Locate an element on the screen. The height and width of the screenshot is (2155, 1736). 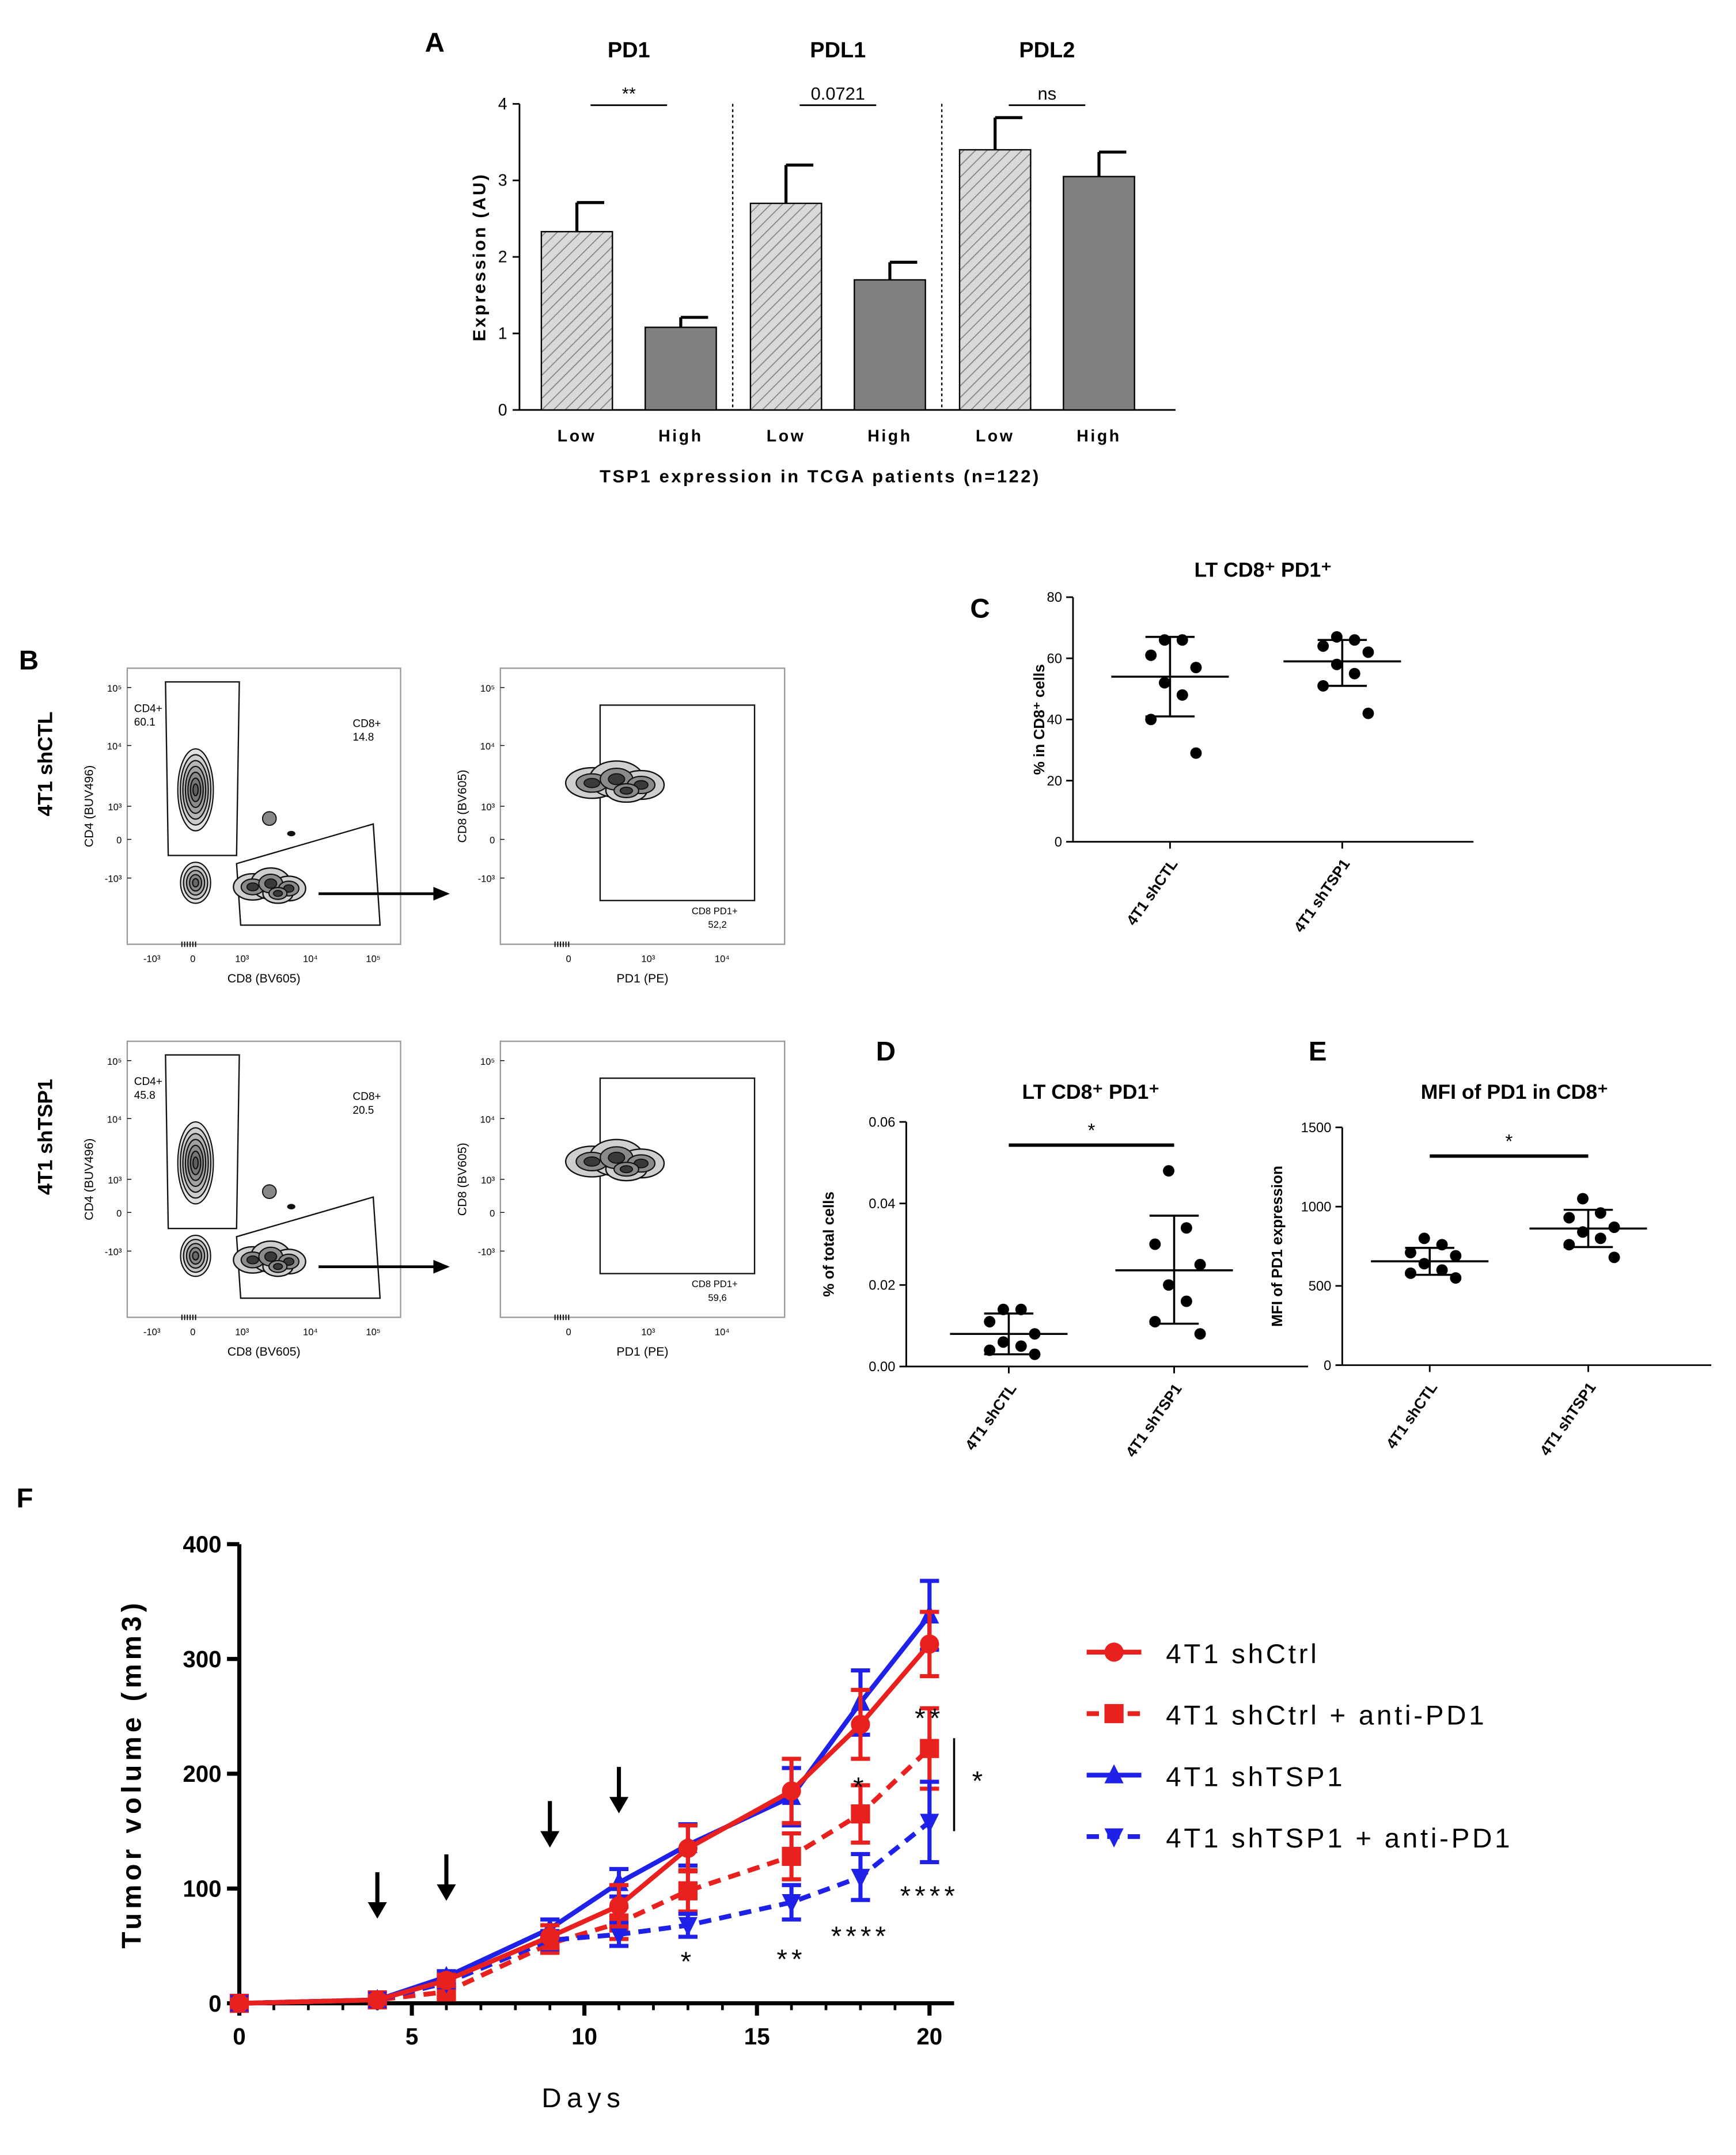
y-axis-label: CD8 (BV605) is located at coordinates (462, 1180).